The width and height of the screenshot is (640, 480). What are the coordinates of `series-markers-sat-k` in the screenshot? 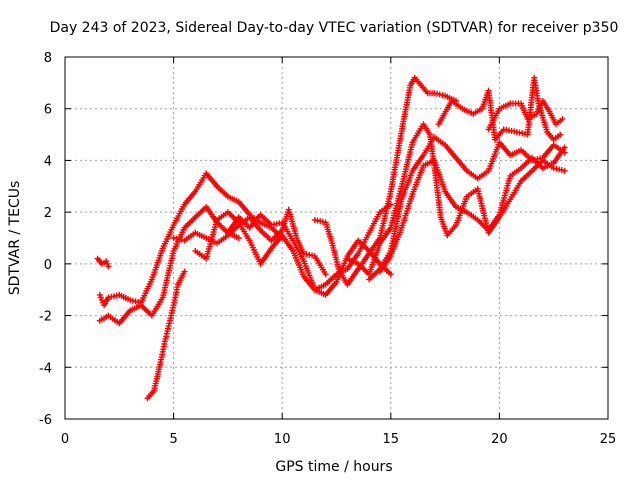 It's located at (472, 209).